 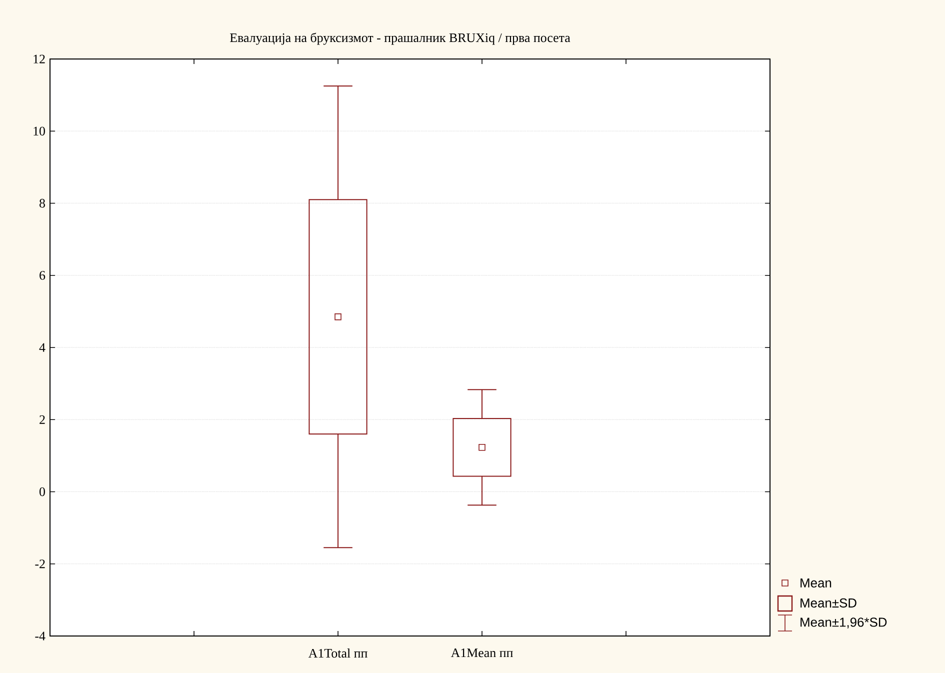 I want to click on y-tick-label: 4, so click(x=42, y=347).